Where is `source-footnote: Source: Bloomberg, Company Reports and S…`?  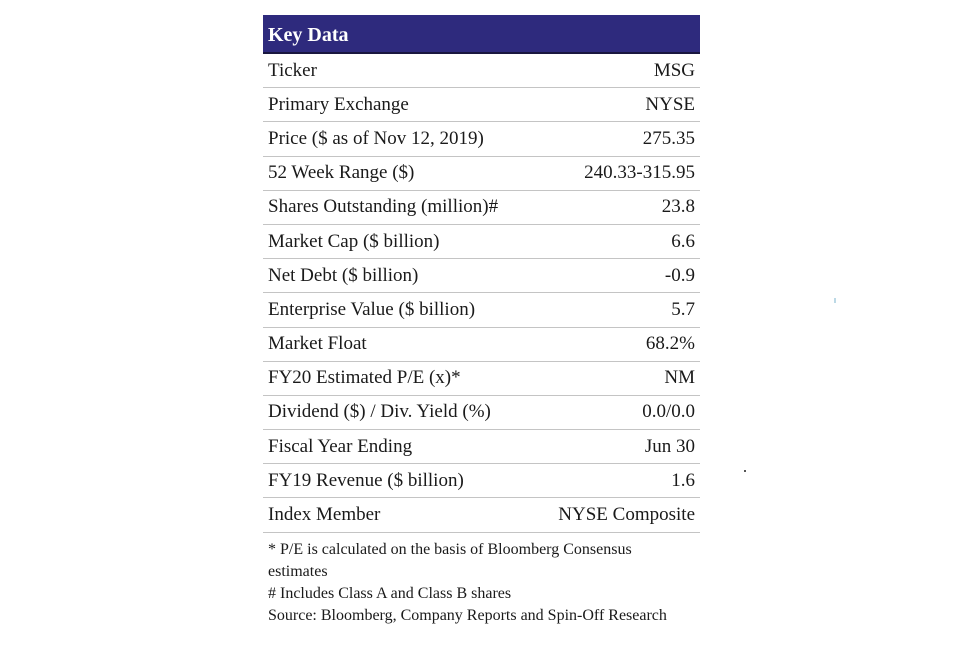 source-footnote: Source: Bloomberg, Company Reports and S… is located at coordinates (467, 615).